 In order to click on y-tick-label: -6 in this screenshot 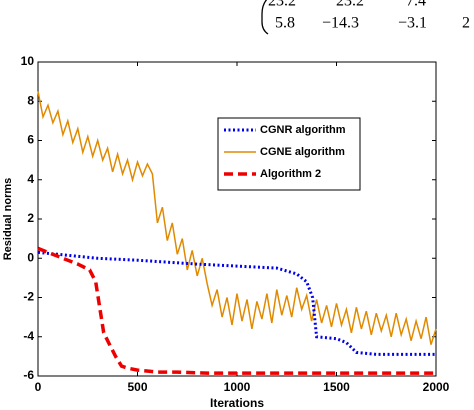, I will do `click(28, 375)`.